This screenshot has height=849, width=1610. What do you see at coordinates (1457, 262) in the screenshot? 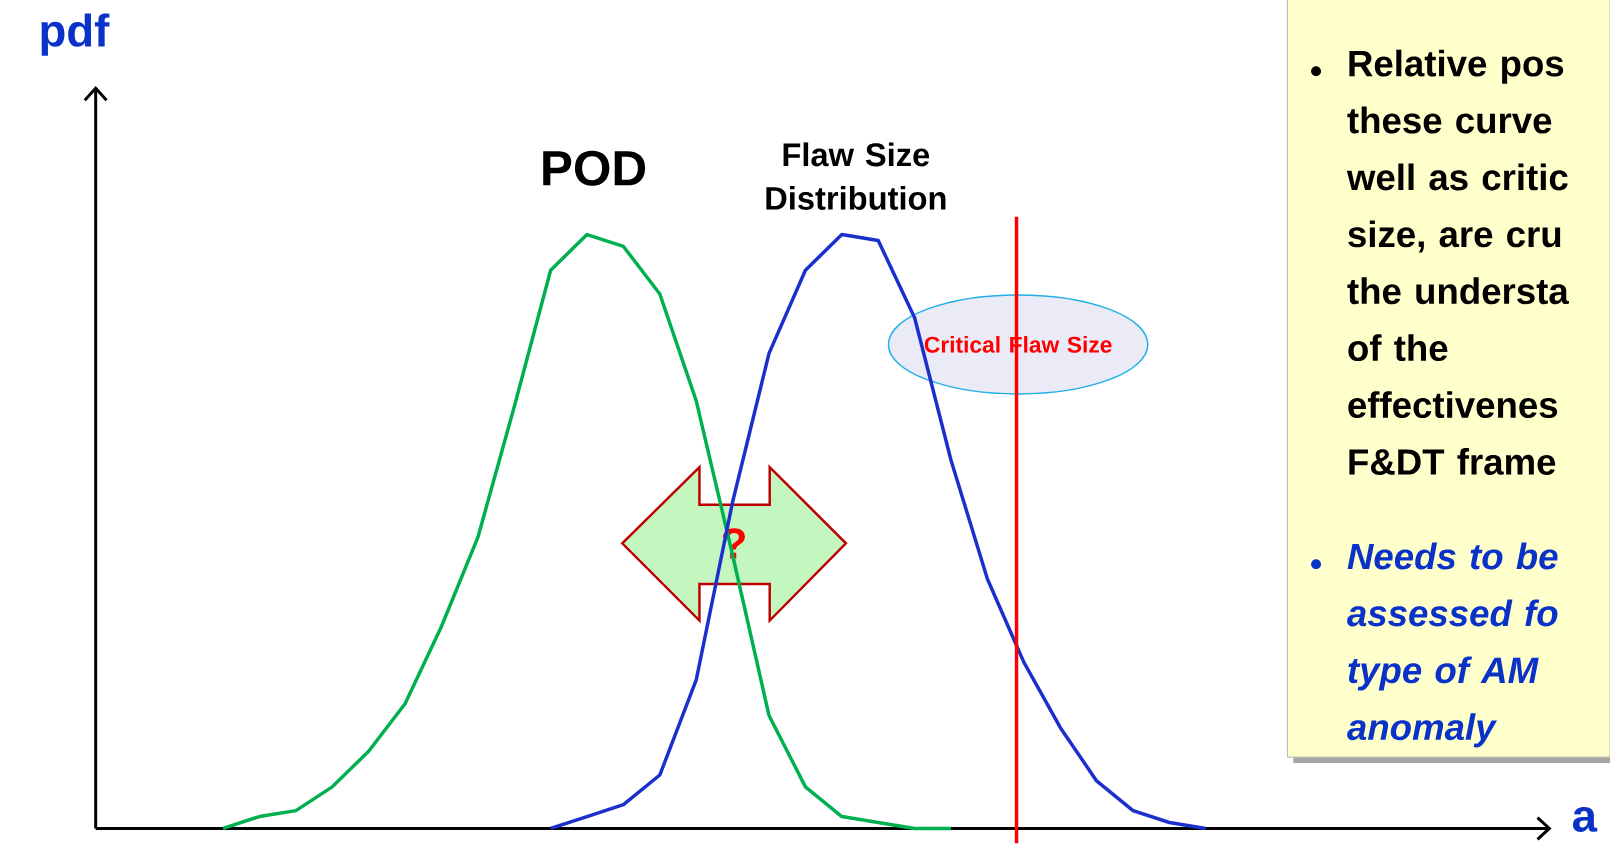
I see `annotation: Relative pos these curve well as critic size, are cru the understa of the effectivenes F&DT frame` at bounding box center [1457, 262].